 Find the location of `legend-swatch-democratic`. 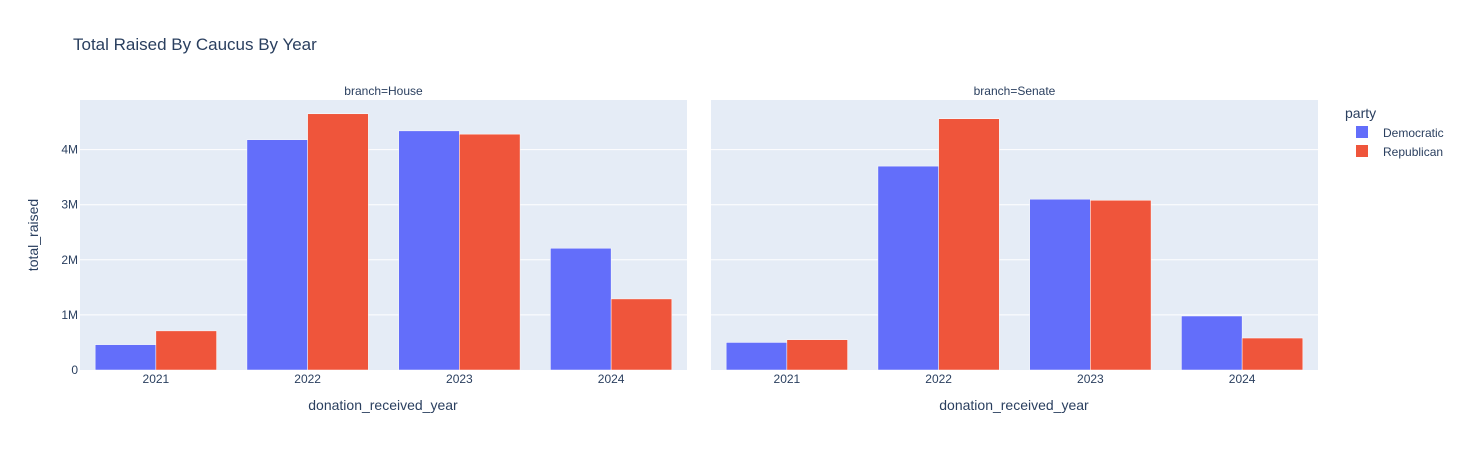

legend-swatch-democratic is located at coordinates (1362, 132).